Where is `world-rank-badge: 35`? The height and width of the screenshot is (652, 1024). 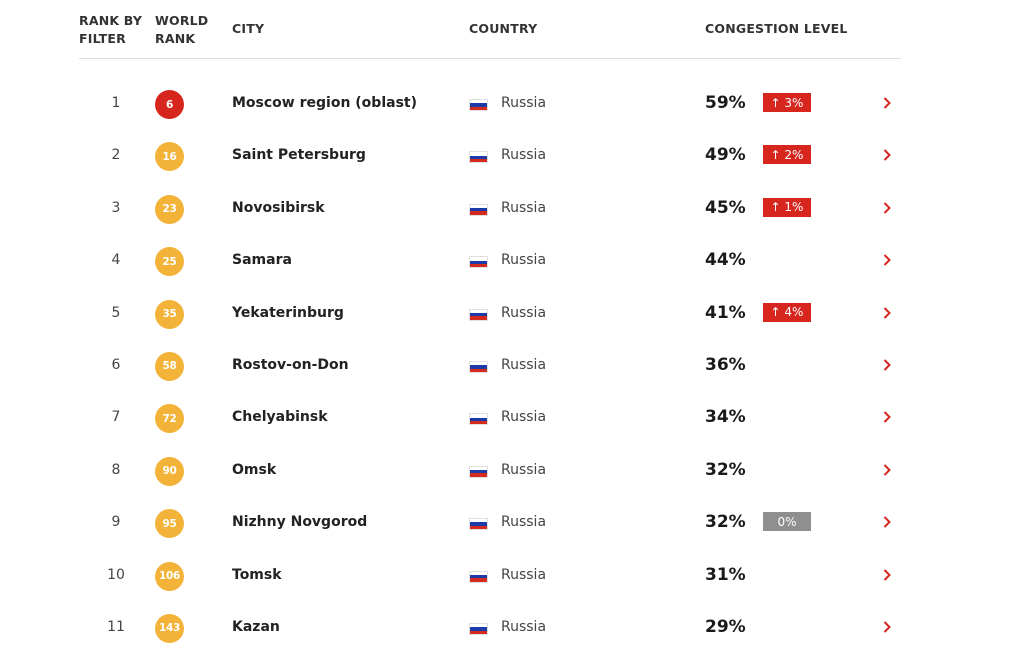 world-rank-badge: 35 is located at coordinates (169, 314).